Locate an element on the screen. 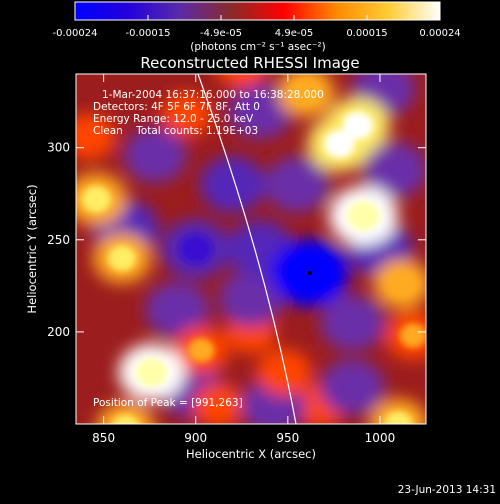 The image size is (500, 504). chart-title: Reconstructed RHESSI Image is located at coordinates (249, 63).